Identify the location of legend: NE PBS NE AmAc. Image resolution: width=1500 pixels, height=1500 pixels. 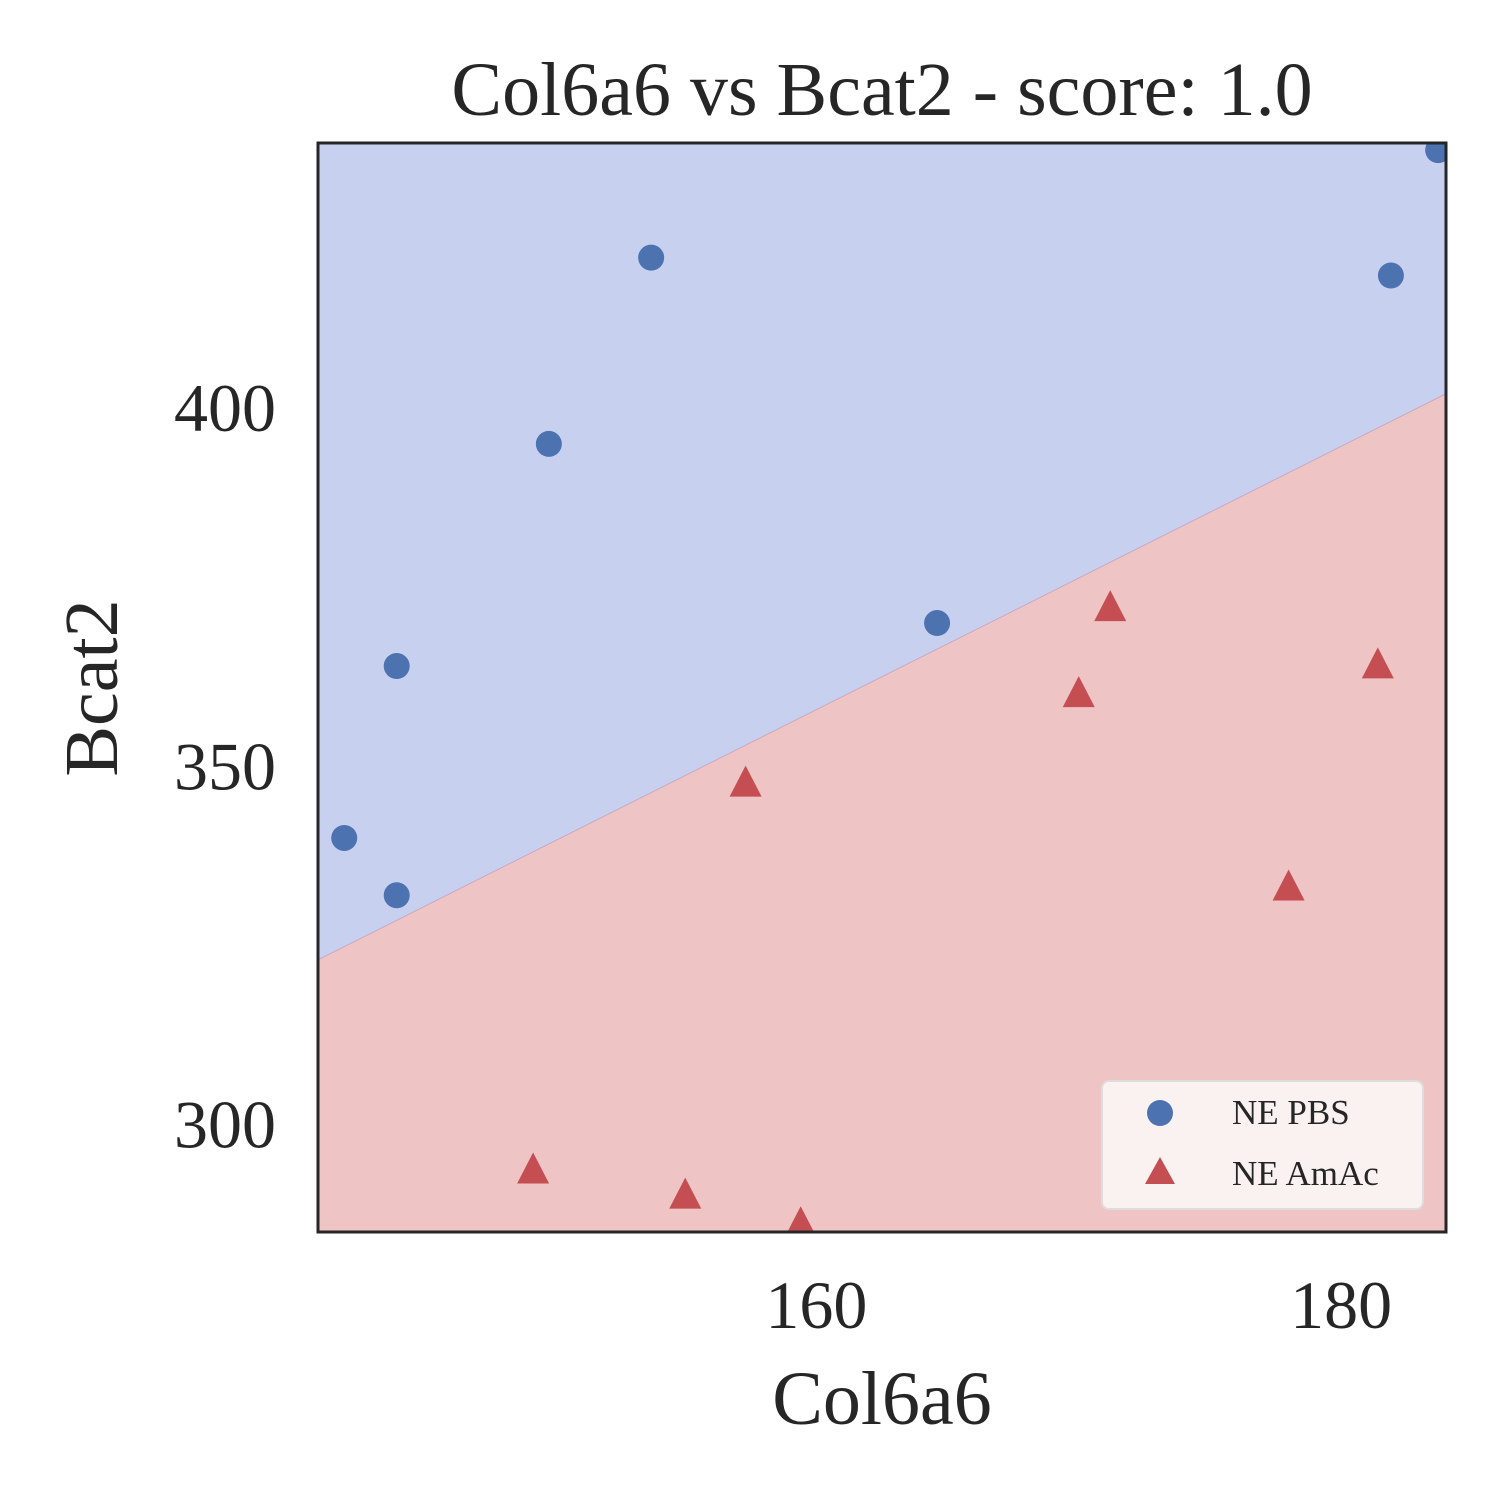
(1262, 1145).